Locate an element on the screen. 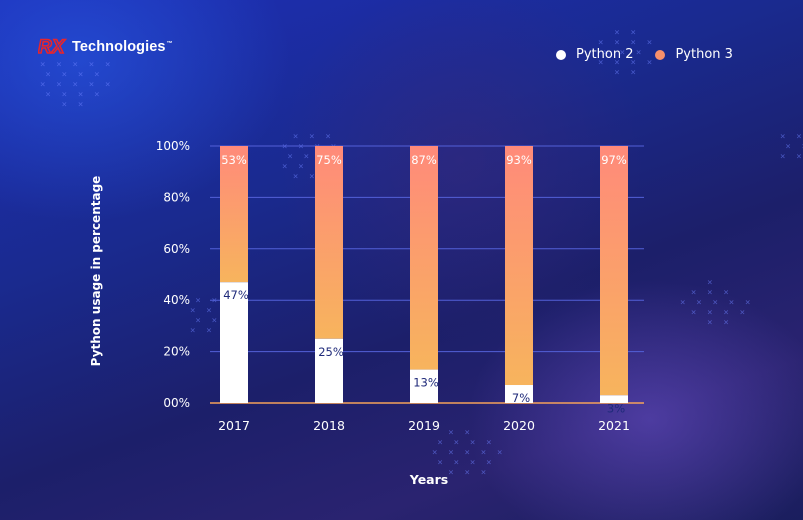 The height and width of the screenshot is (520, 803). y-tick-label: 00% is located at coordinates (176, 403).